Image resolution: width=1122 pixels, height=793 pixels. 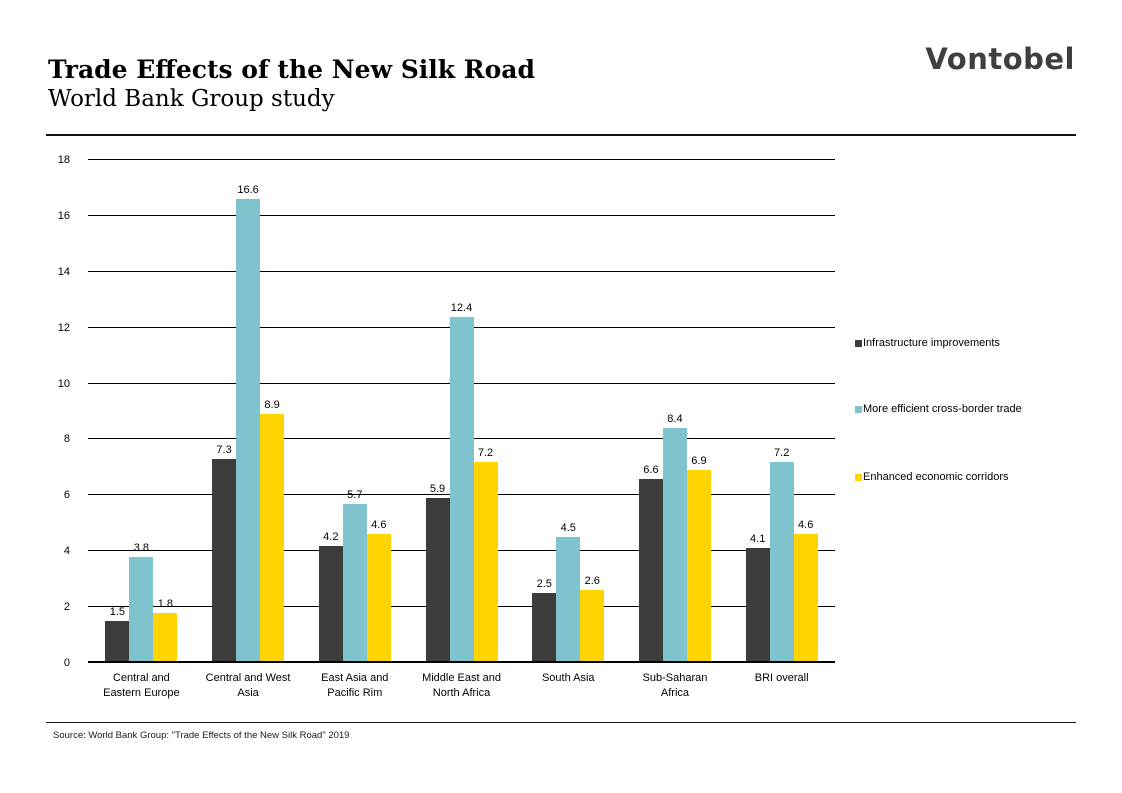 I want to click on bar-group: 5.9 12.4 7.2, so click(x=461, y=411).